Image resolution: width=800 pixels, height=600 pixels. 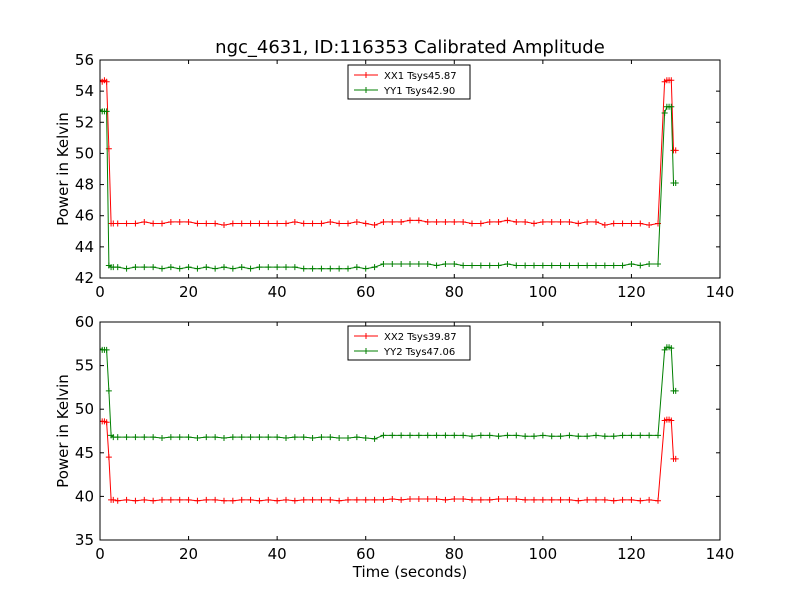 I want to click on chart-title: ngc_4631, ID:116353 Calibrated Amplitude, so click(x=410, y=47).